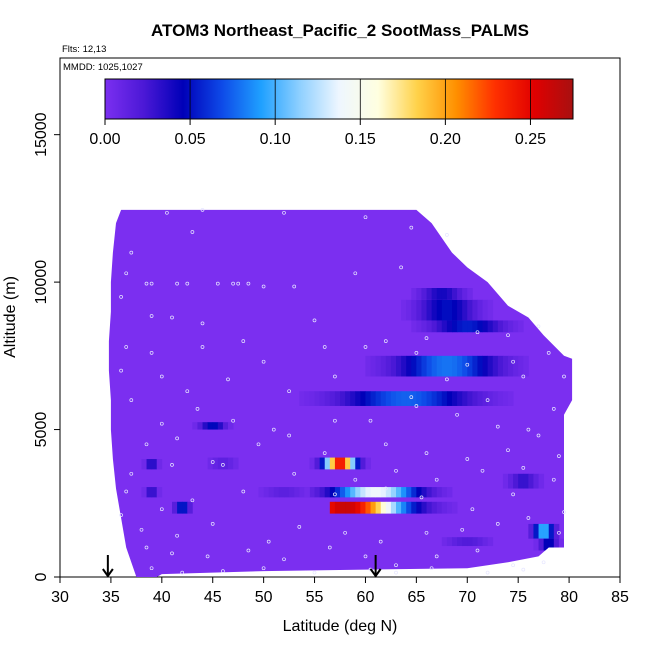 The height and width of the screenshot is (650, 650). What do you see at coordinates (339, 99) in the screenshot?
I see `colorbar-gradient` at bounding box center [339, 99].